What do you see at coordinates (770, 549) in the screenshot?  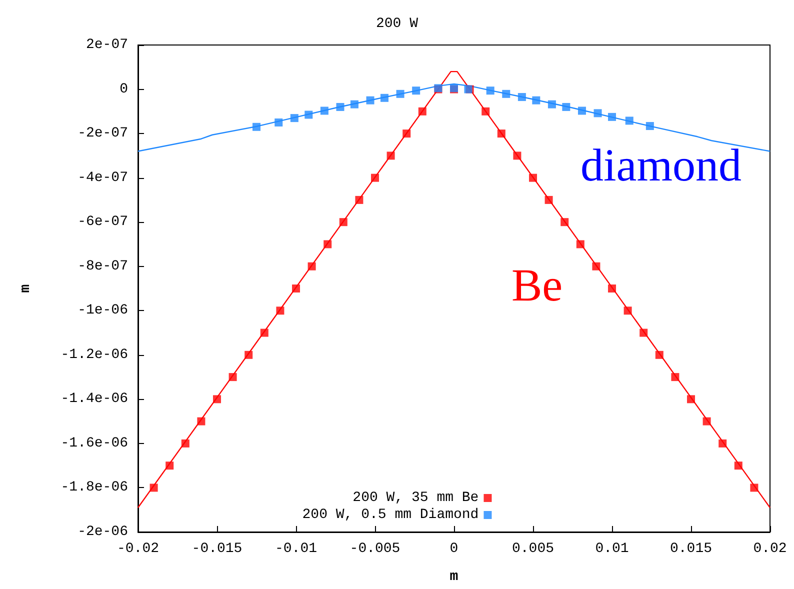 I see `x-tick-label: 0.02` at bounding box center [770, 549].